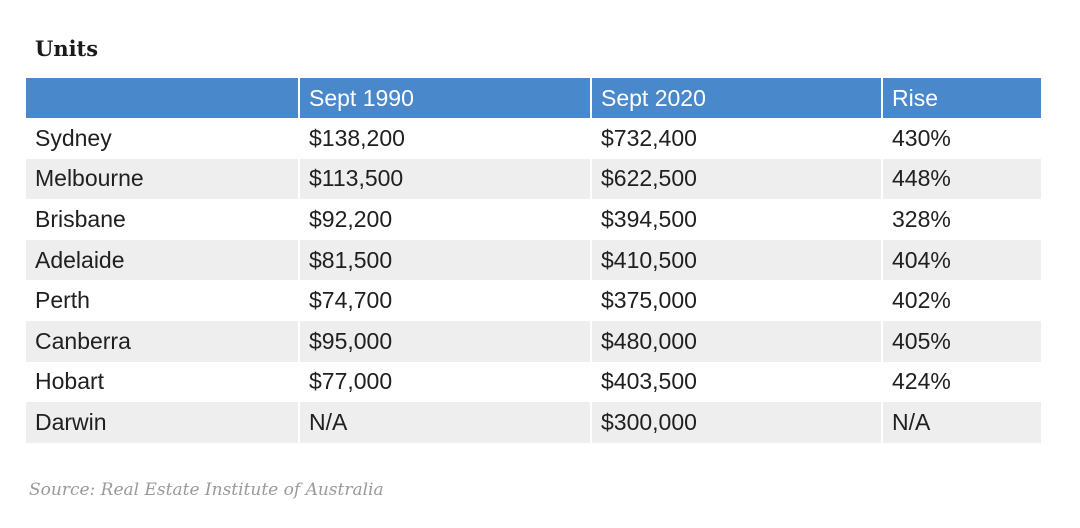 The width and height of the screenshot is (1080, 528). I want to click on cell-sept-2020: $300,000, so click(735, 422).